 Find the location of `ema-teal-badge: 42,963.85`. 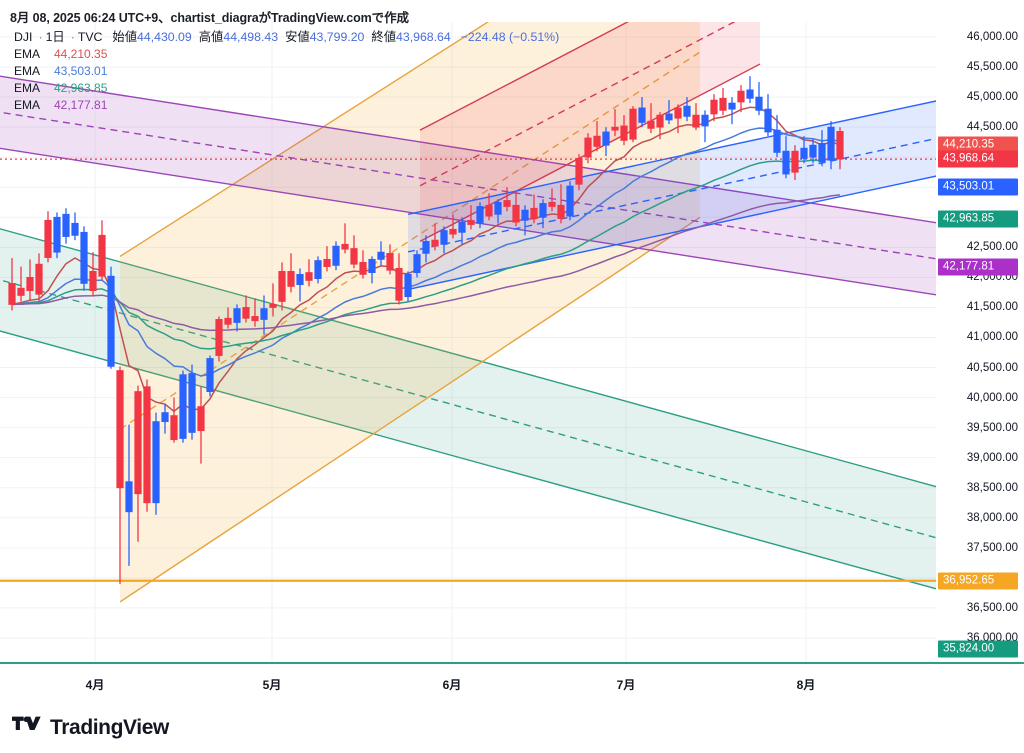

ema-teal-badge: 42,963.85 is located at coordinates (978, 219).